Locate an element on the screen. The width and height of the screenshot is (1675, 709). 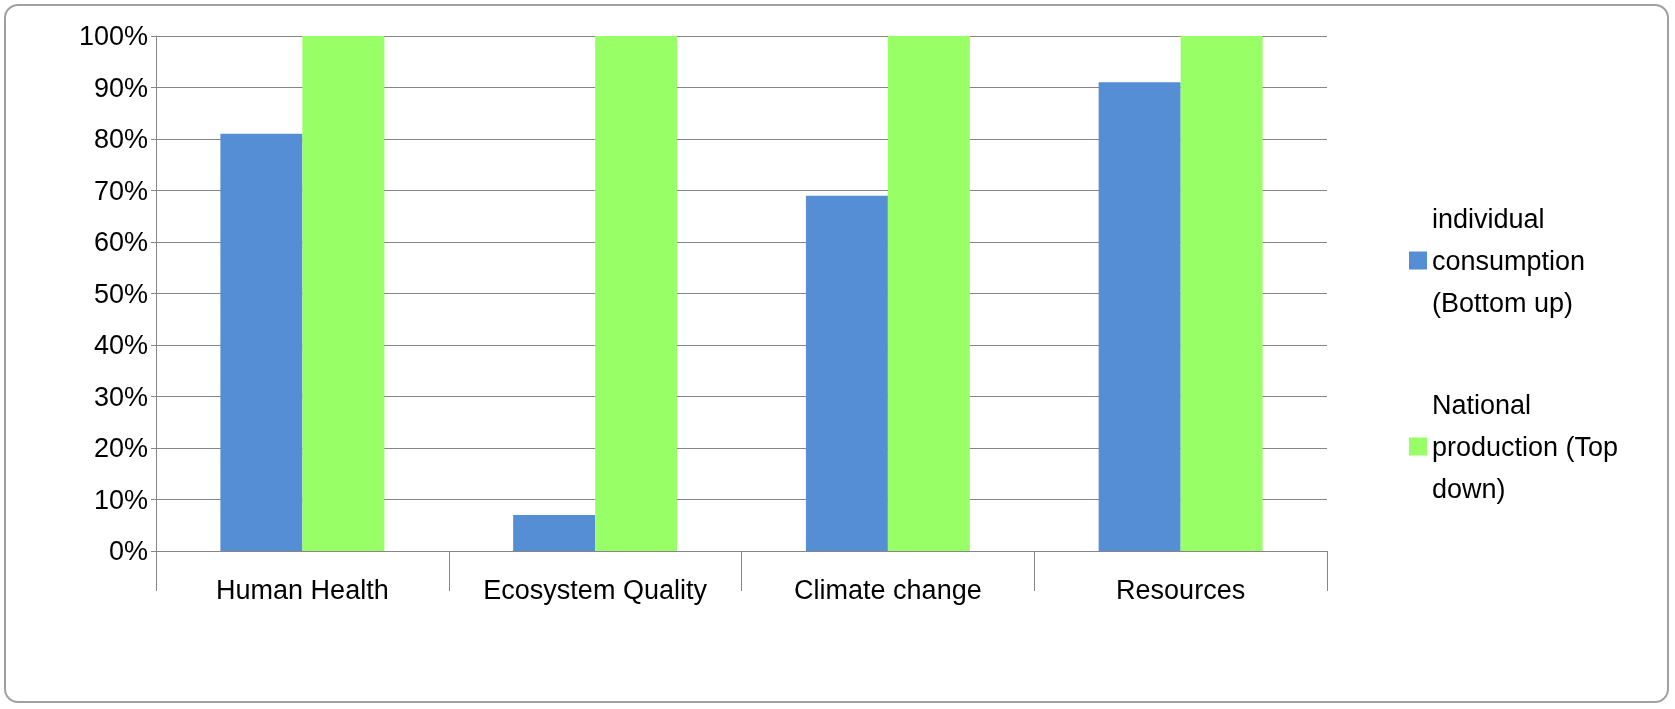
y-tick-label: 20% is located at coordinates (120, 448).